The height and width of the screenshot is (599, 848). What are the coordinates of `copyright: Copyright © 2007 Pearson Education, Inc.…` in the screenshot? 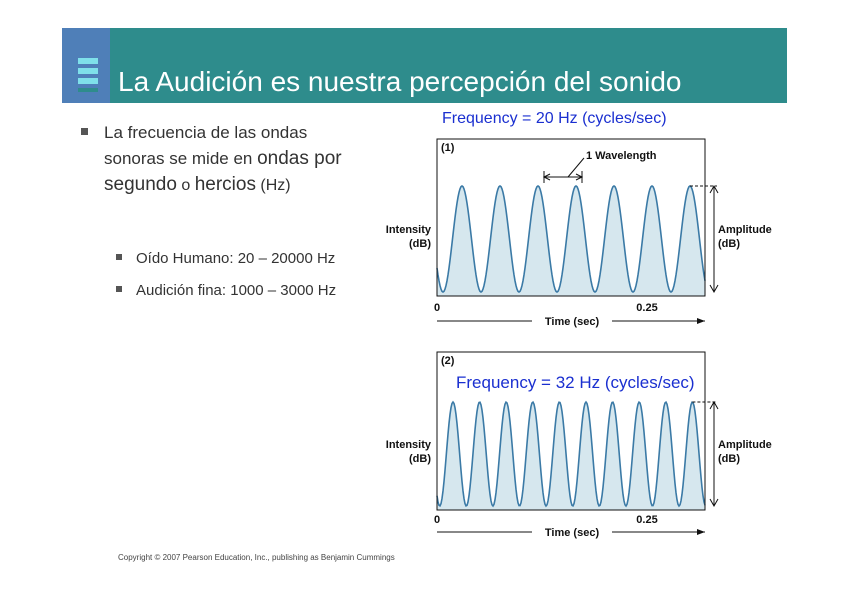 It's located at (256, 557).